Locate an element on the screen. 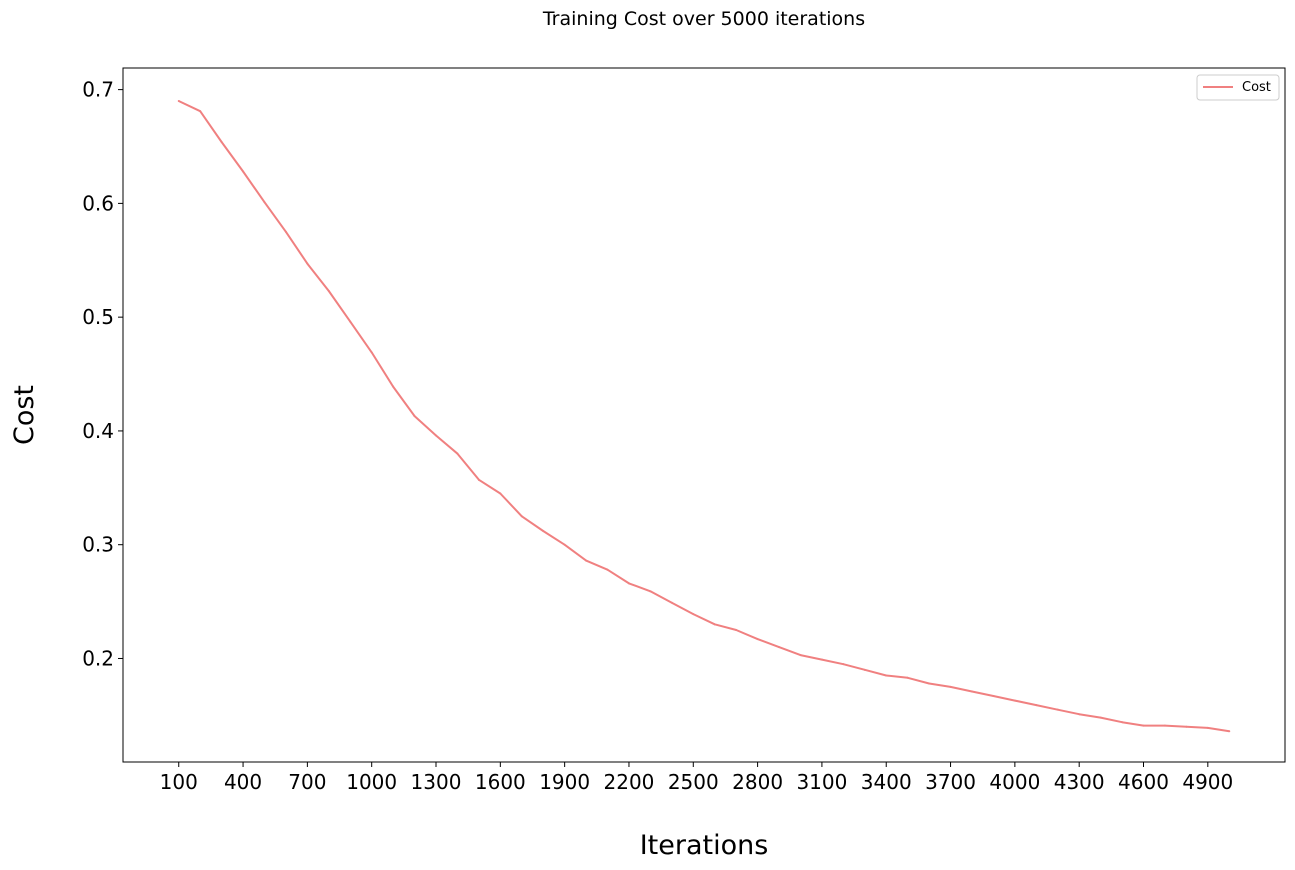 The image size is (1295, 870). chart-title: Training Cost over 5000 iterations is located at coordinates (703, 19).